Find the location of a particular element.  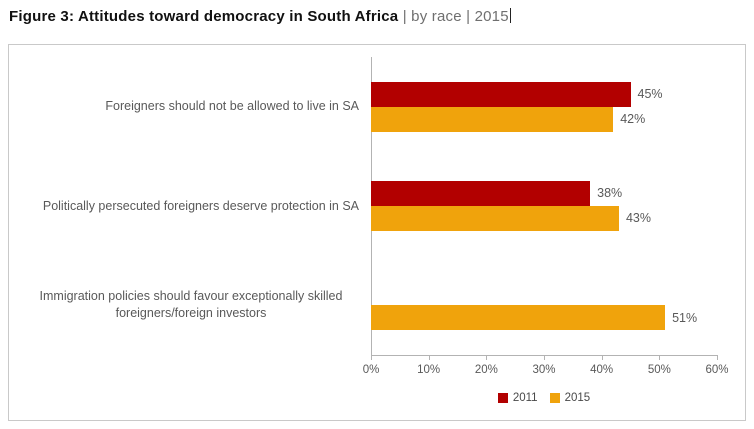

bar-slot-2011 is located at coordinates (544, 292).